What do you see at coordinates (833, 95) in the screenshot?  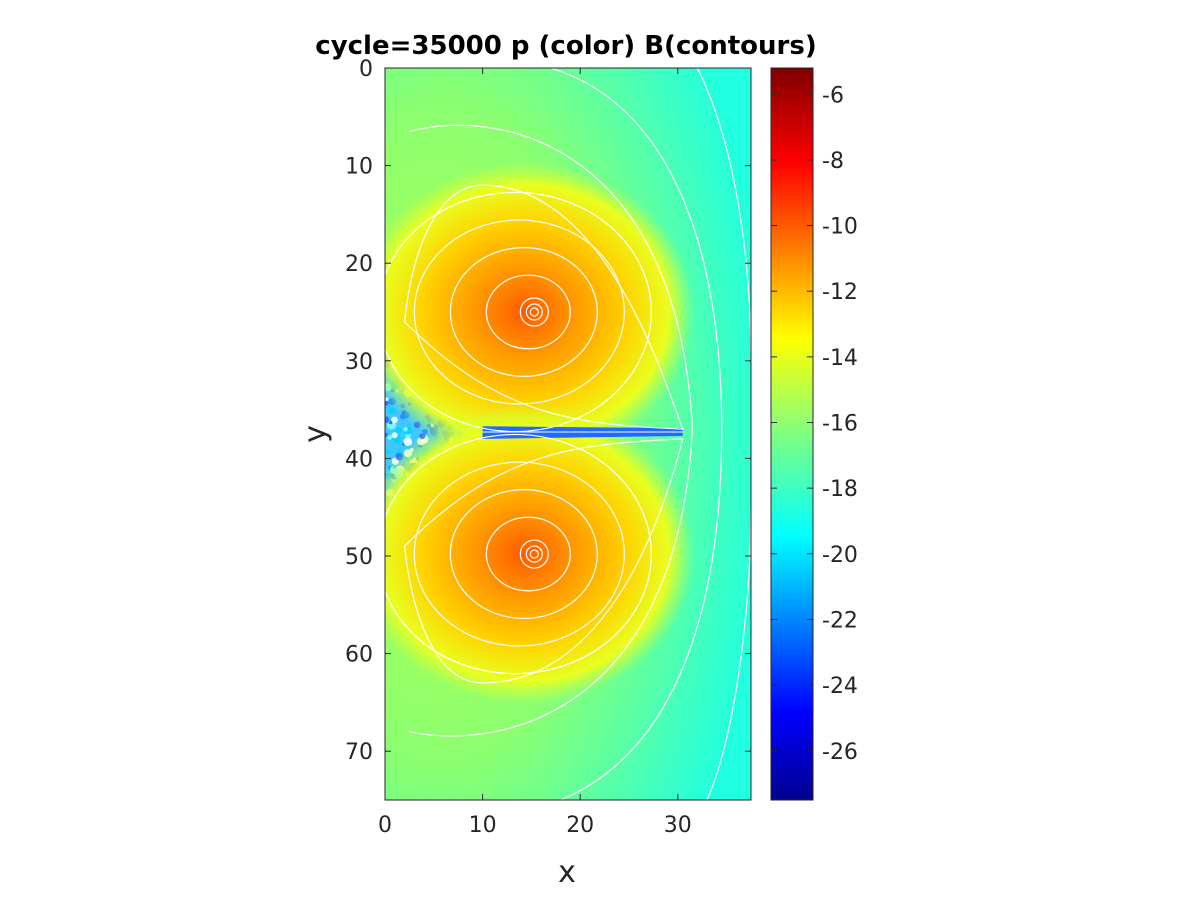 I see `colorbar-tick-label: -6` at bounding box center [833, 95].